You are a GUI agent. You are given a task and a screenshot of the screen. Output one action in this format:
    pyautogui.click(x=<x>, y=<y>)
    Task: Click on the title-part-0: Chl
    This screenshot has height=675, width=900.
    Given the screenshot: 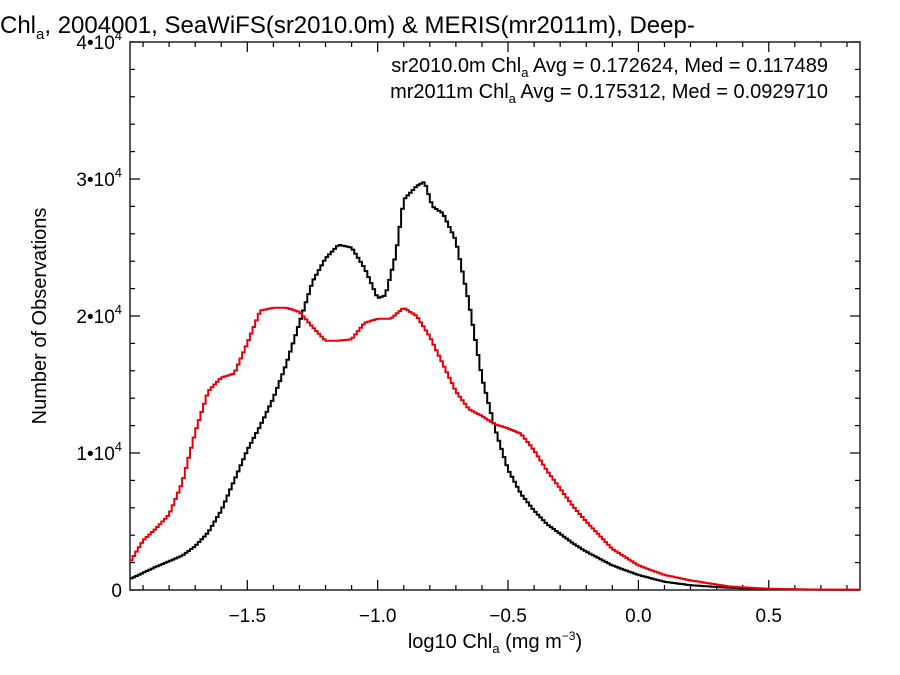 What is the action you would take?
    pyautogui.click(x=18, y=25)
    